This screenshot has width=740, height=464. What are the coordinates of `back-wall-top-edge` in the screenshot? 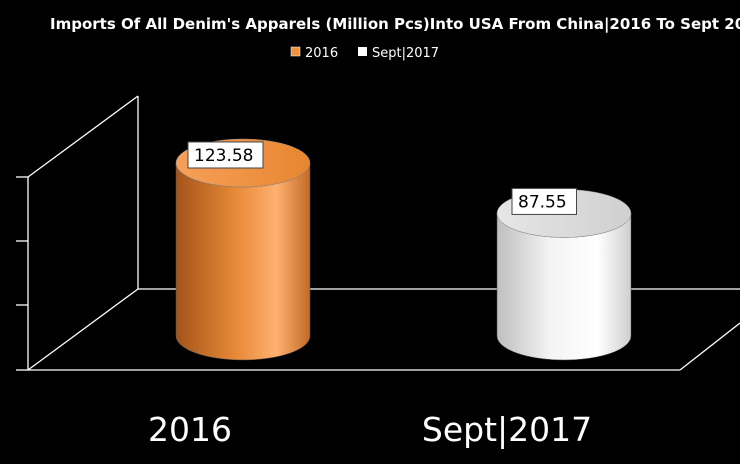 It's located at (83, 136).